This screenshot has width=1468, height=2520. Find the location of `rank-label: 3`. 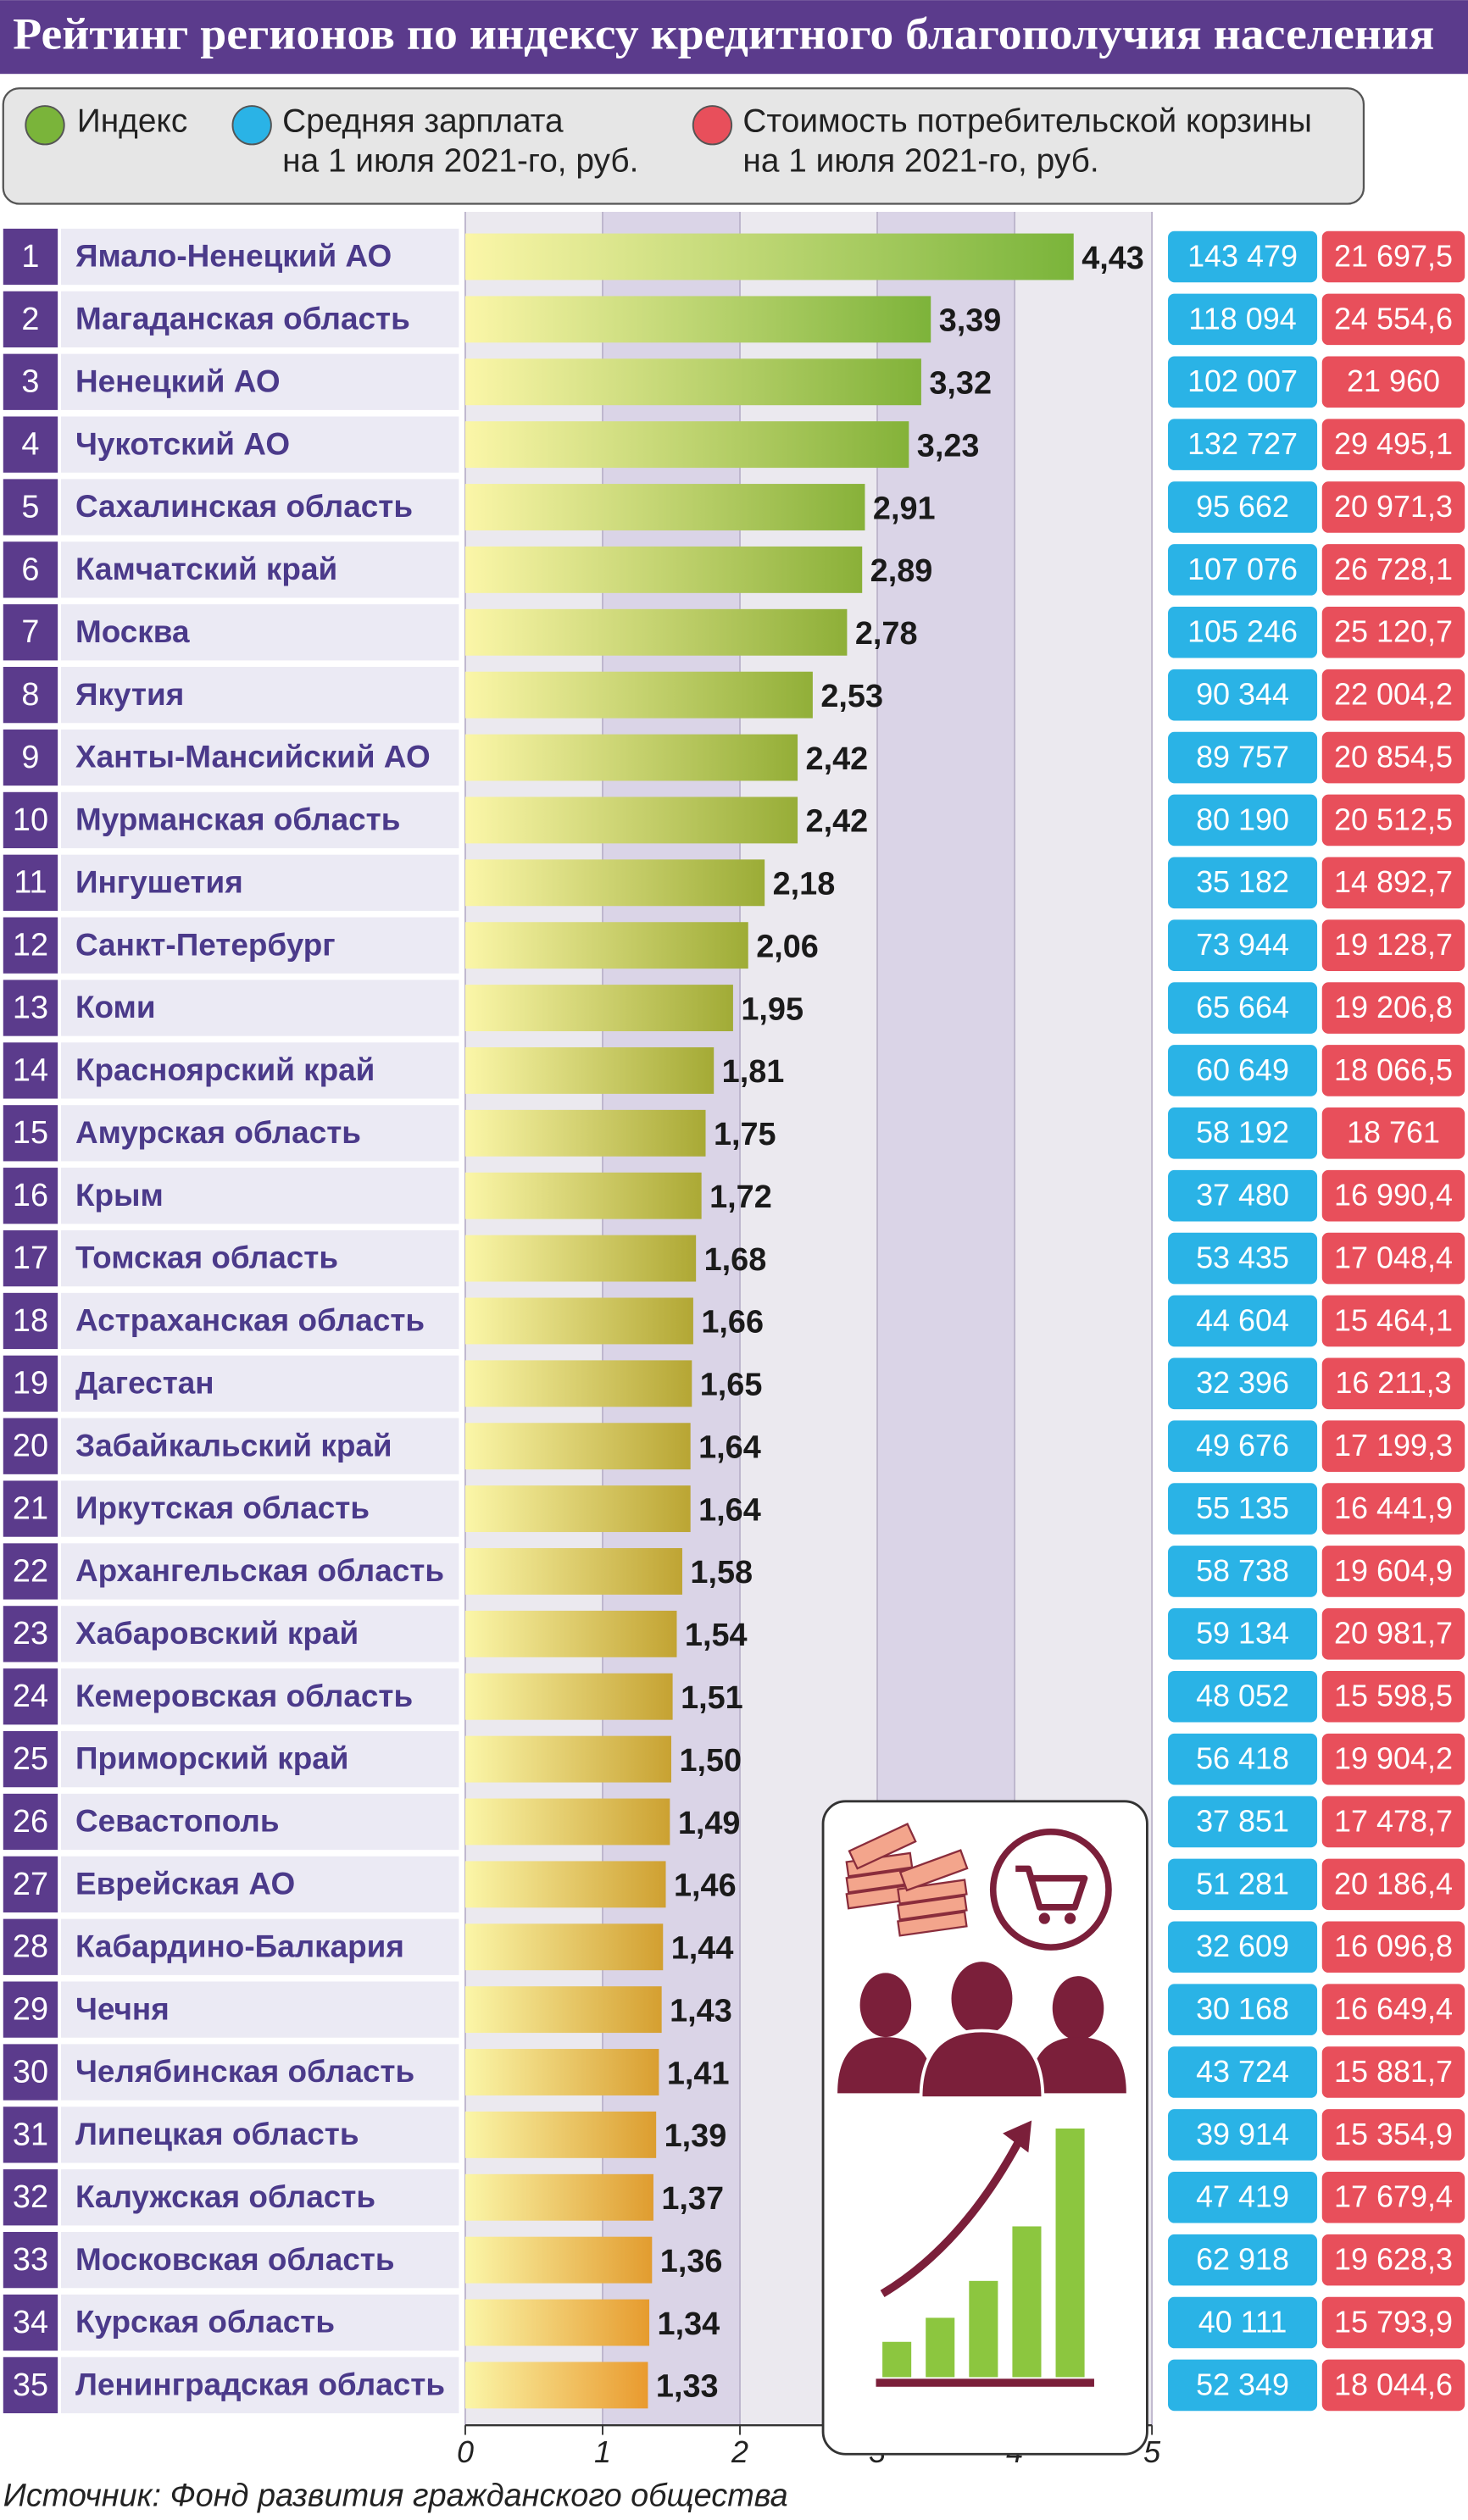

rank-label: 3 is located at coordinates (30, 382).